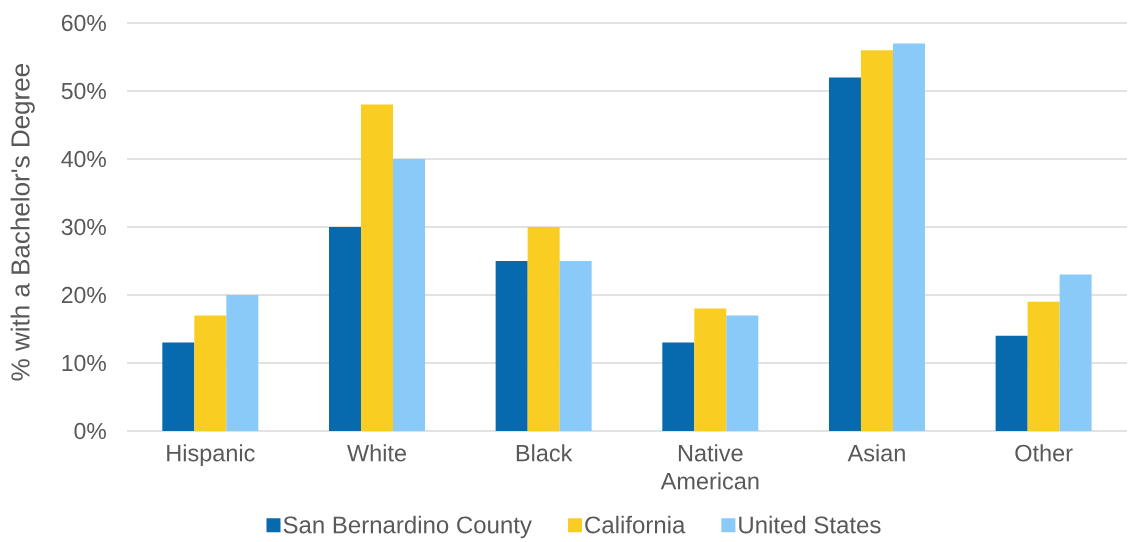 Image resolution: width=1130 pixels, height=542 pixels. I want to click on y-tick-label: 10%, so click(84, 363).